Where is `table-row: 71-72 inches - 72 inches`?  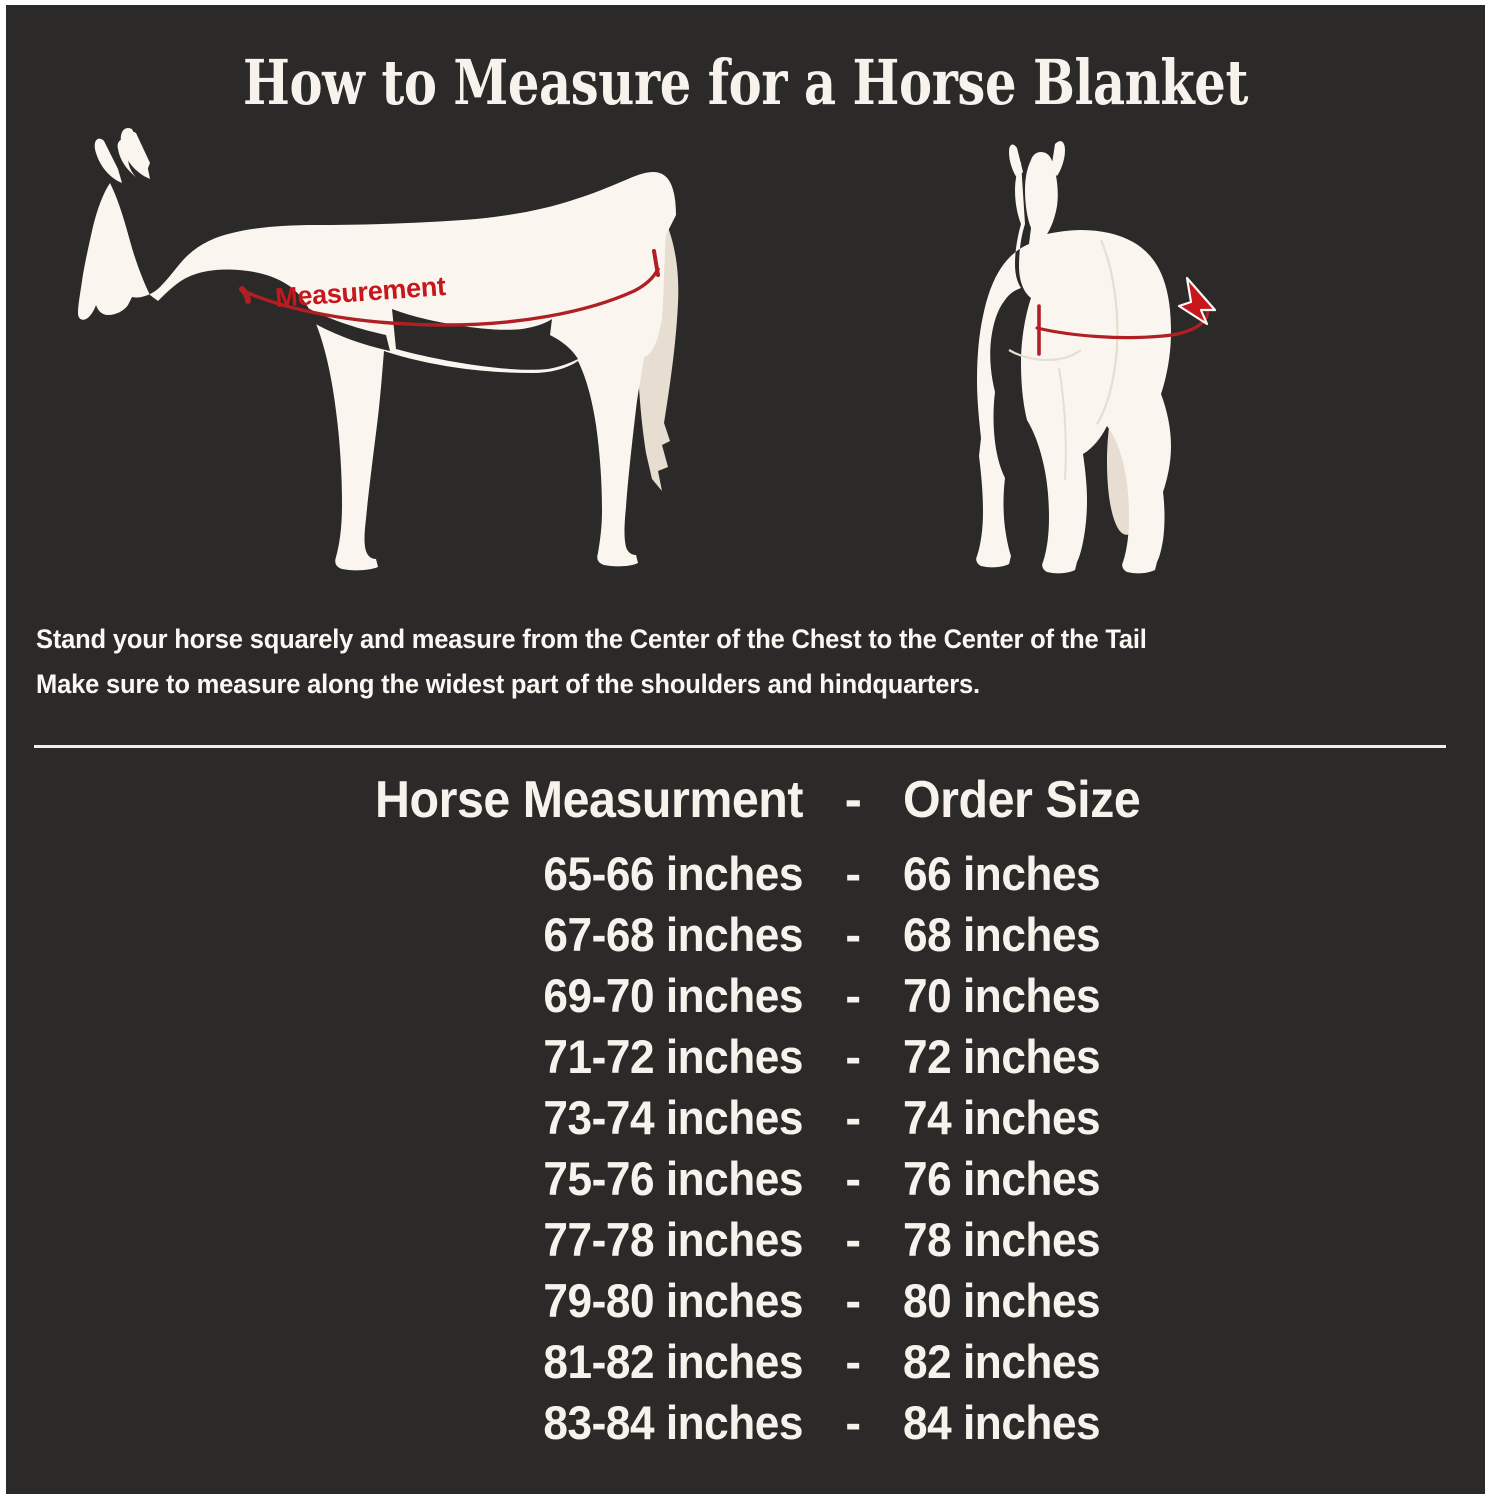
table-row: 71-72 inches - 72 inches is located at coordinates (745, 1056).